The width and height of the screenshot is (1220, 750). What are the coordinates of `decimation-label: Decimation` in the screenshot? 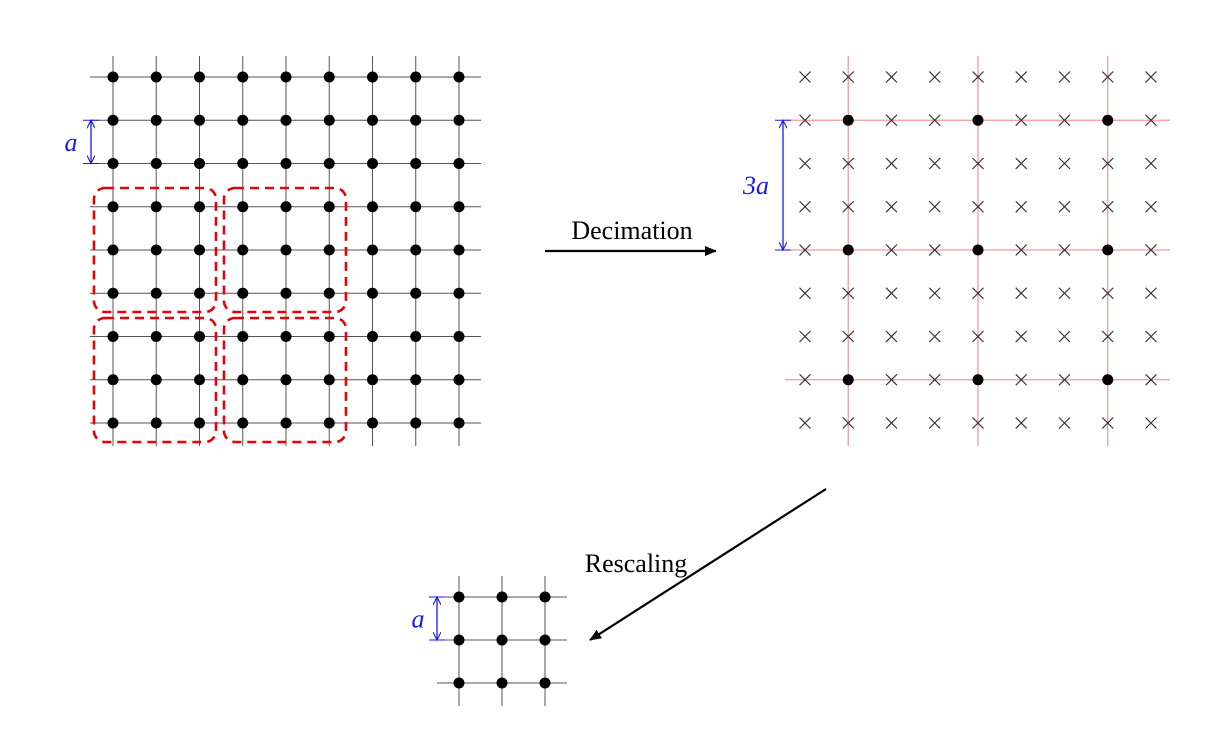 It's located at (631, 230).